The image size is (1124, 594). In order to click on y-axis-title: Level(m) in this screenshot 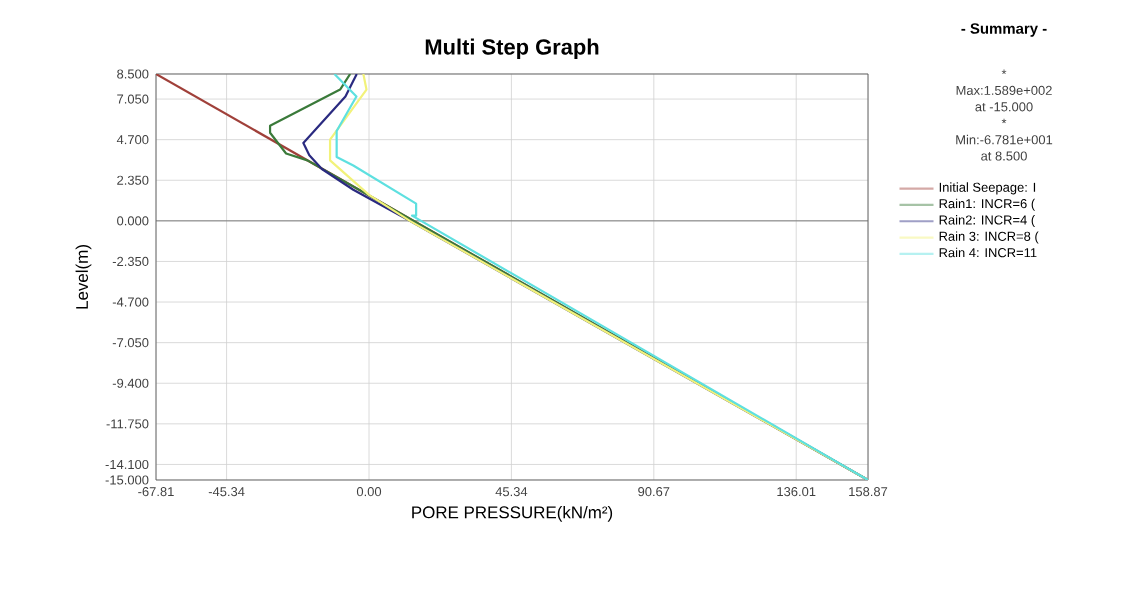, I will do `click(83, 277)`.